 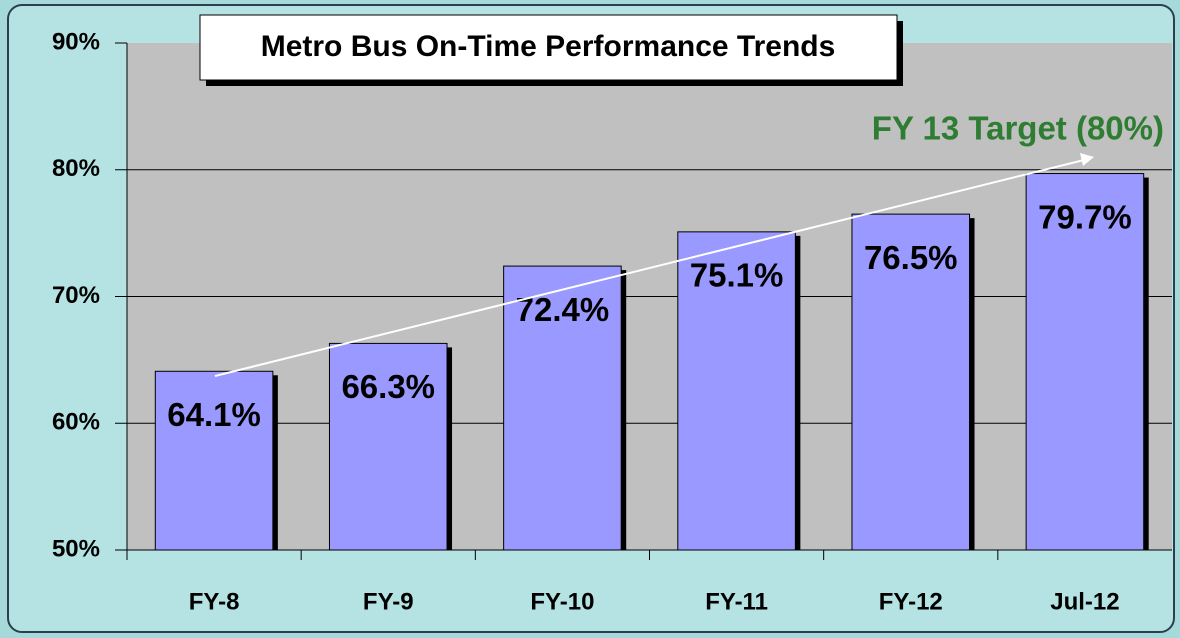 What do you see at coordinates (911, 257) in the screenshot?
I see `value-label: 76.5%` at bounding box center [911, 257].